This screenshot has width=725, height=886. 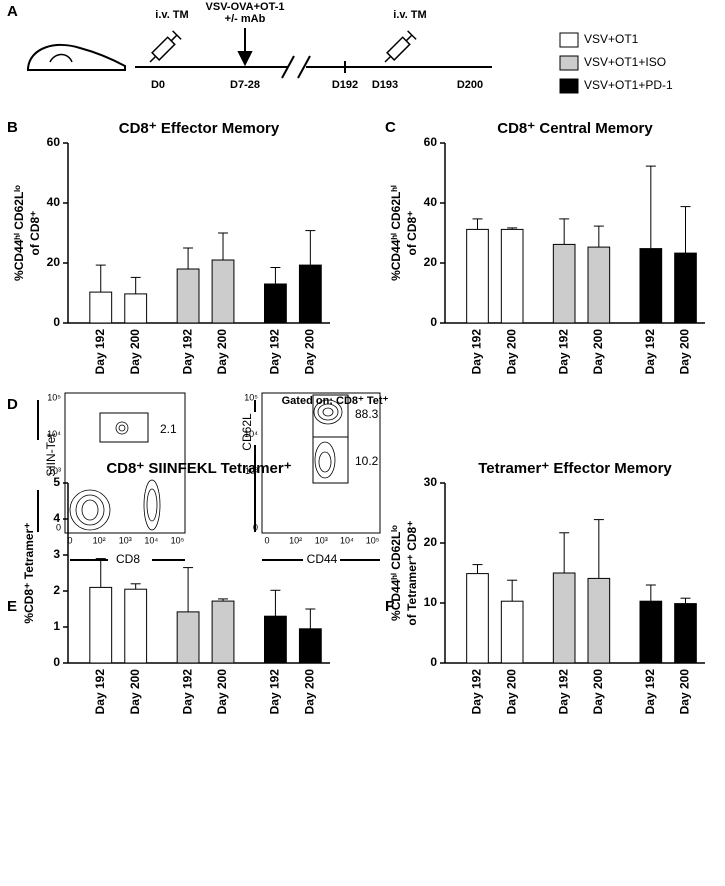 I want to click on y-tick-label: 20, so click(x=431, y=542).